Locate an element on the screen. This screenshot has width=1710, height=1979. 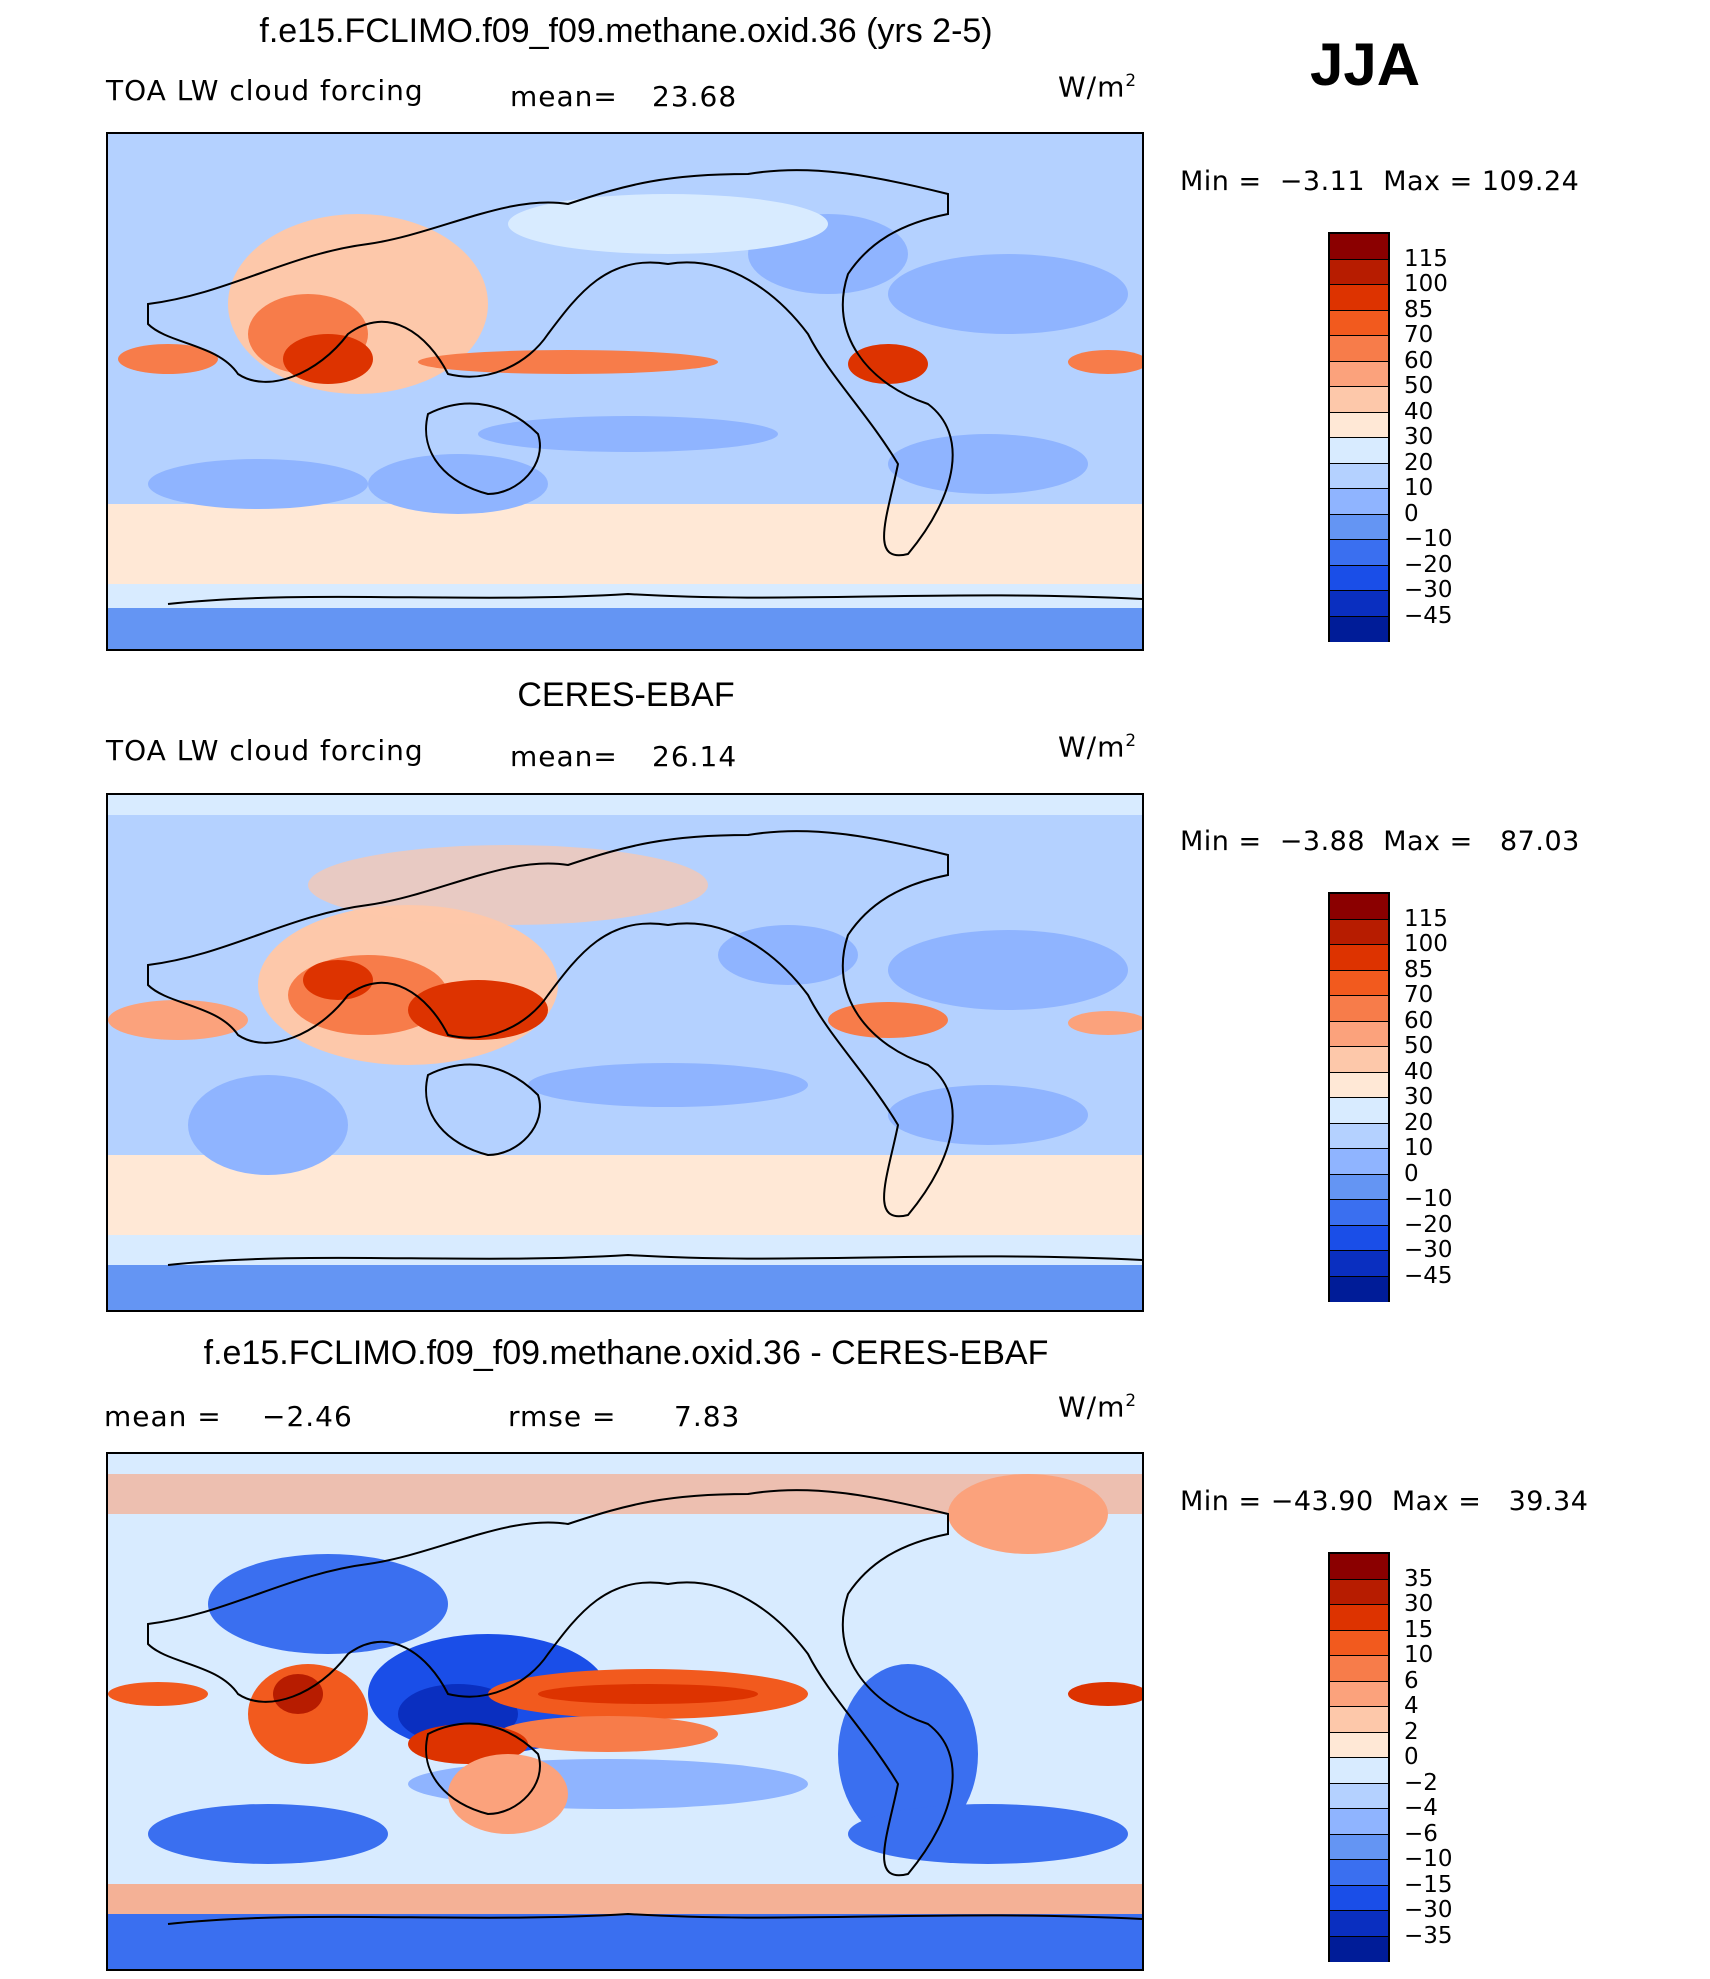
panel-3-colorbar is located at coordinates (1359, 1757).